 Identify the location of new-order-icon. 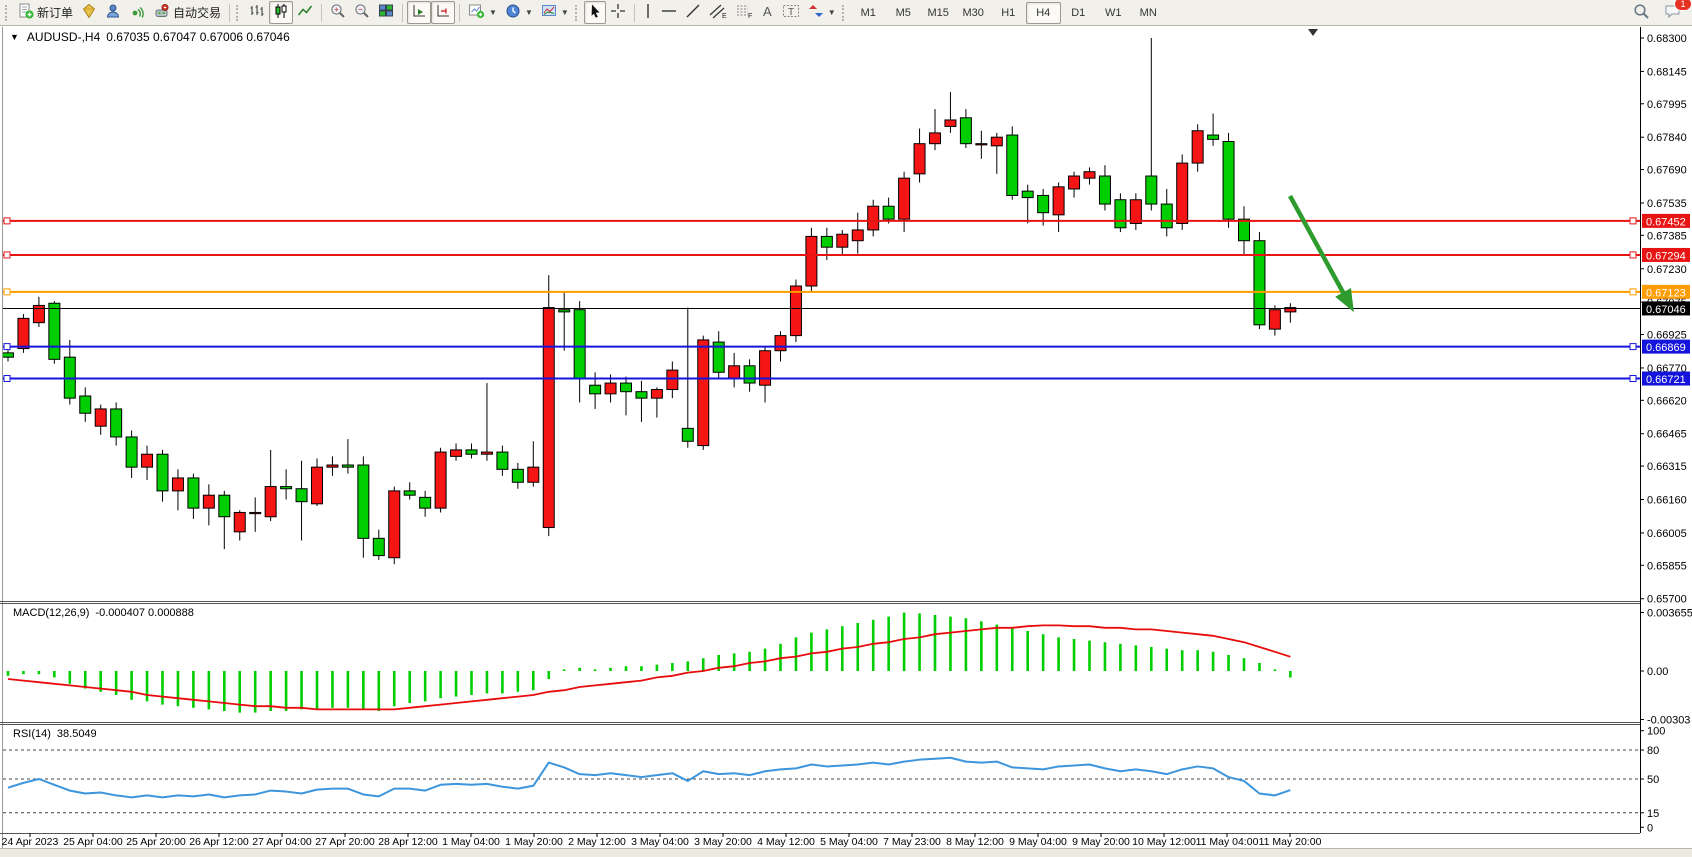
(26, 12).